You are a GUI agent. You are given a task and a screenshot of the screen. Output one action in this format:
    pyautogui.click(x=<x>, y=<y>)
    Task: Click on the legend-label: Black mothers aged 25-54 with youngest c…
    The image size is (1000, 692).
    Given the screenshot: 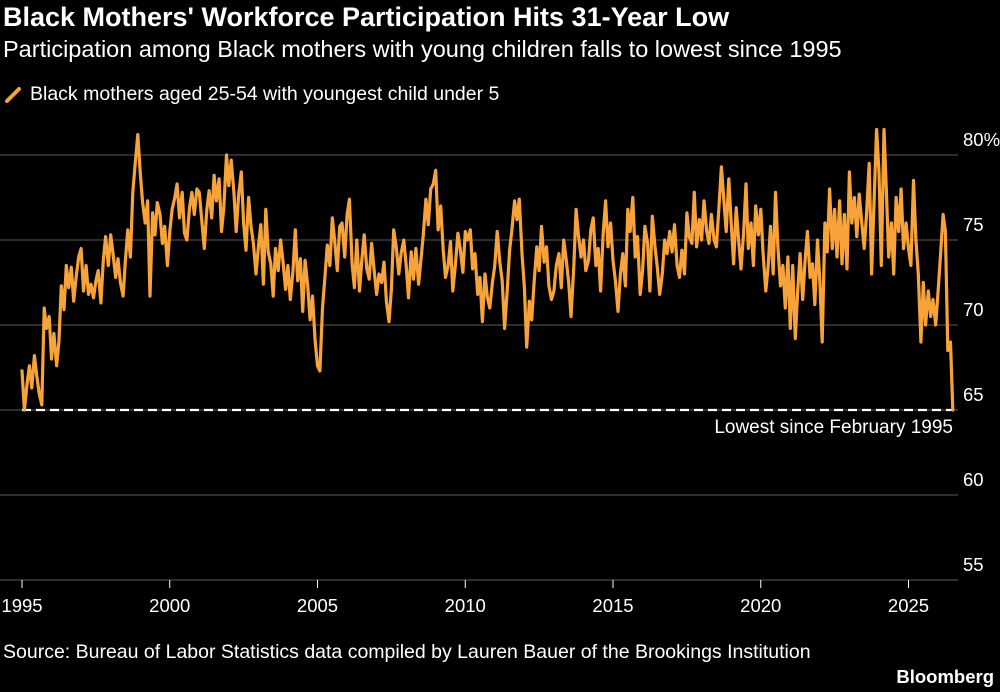 What is the action you would take?
    pyautogui.click(x=265, y=94)
    